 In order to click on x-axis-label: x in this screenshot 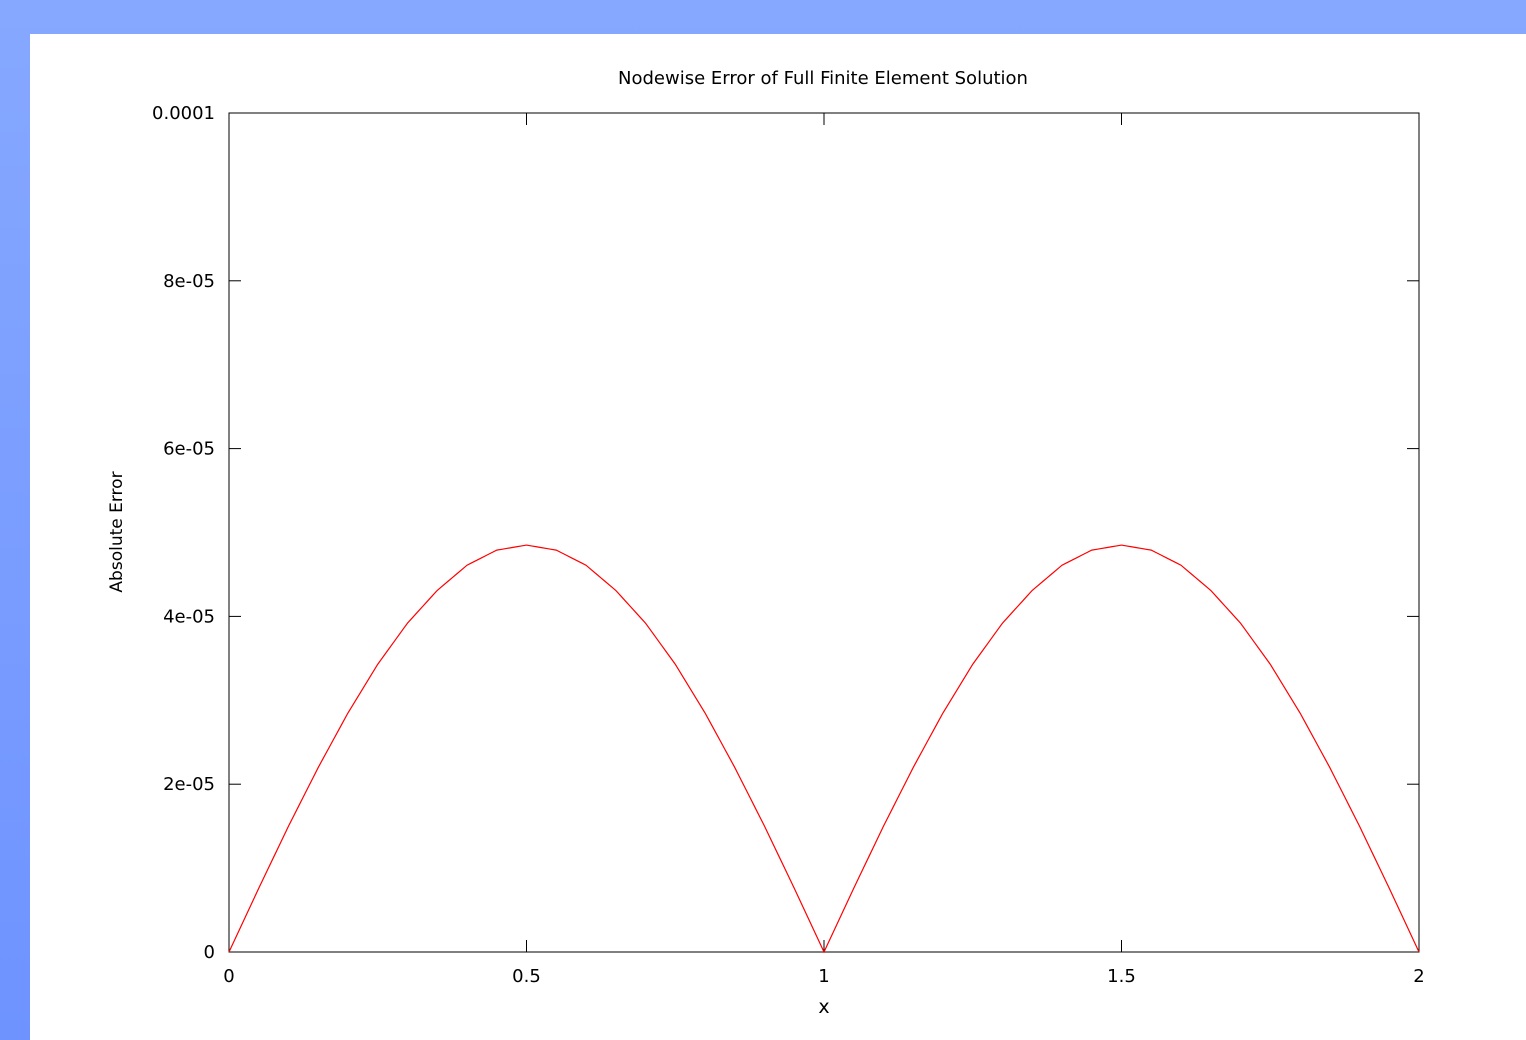, I will do `click(823, 1007)`.